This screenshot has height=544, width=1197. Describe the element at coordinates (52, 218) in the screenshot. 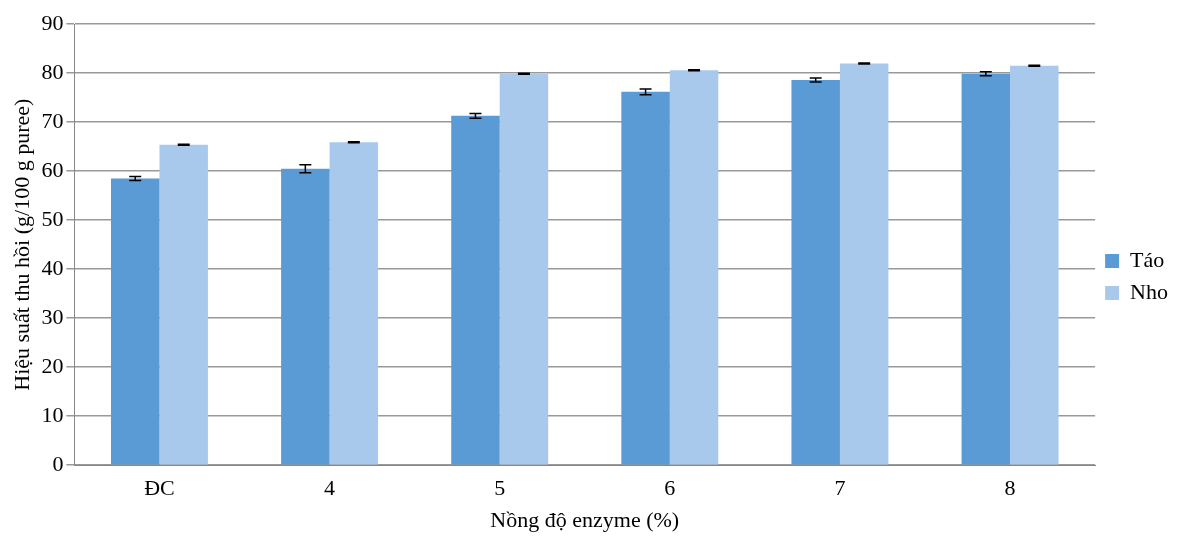

I see `y-tick-label: 50` at that location.